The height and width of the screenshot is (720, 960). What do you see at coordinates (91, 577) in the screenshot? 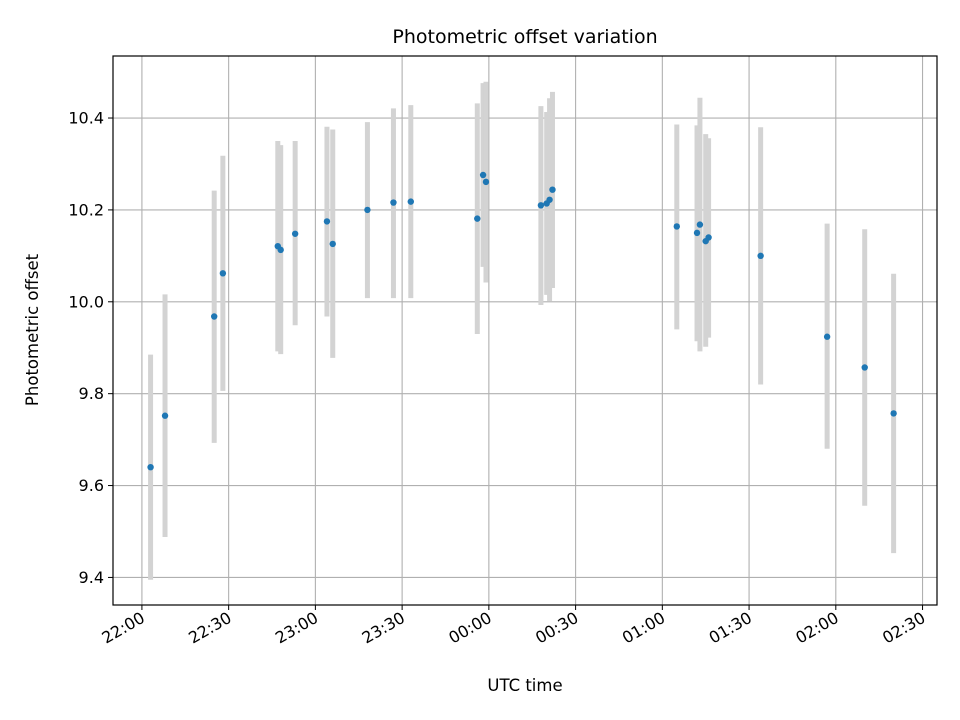
I see `y-tick-label: 9.4` at bounding box center [91, 577].